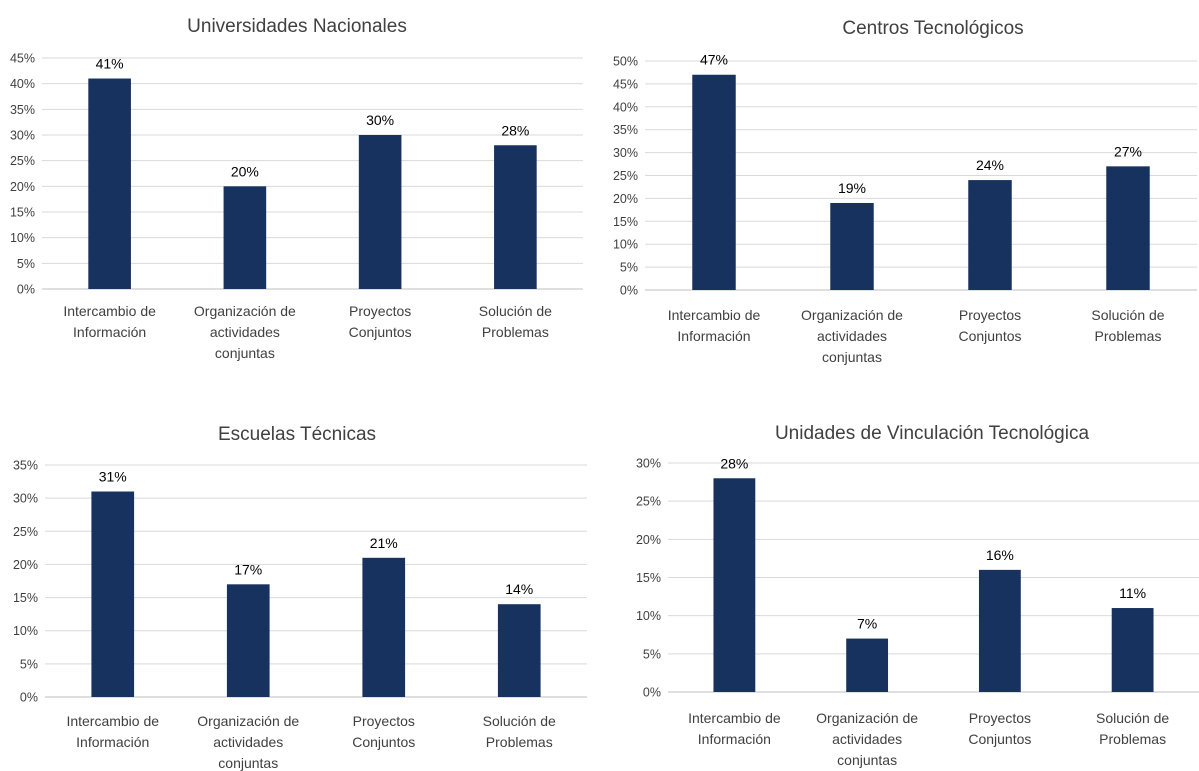 The image size is (1199, 771). What do you see at coordinates (384, 543) in the screenshot?
I see `data-label: 21%` at bounding box center [384, 543].